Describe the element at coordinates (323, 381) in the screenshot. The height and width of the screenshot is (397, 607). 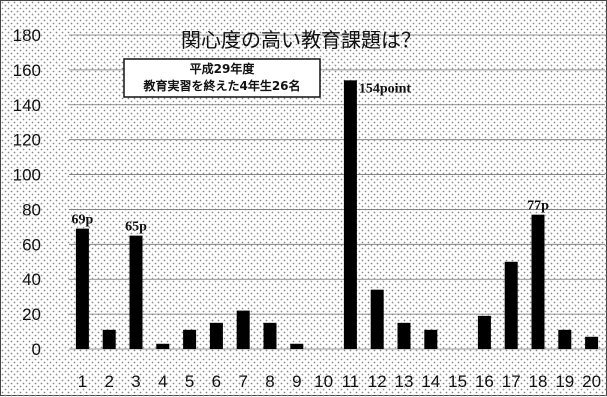
I see `x-tick-label: 10` at that location.